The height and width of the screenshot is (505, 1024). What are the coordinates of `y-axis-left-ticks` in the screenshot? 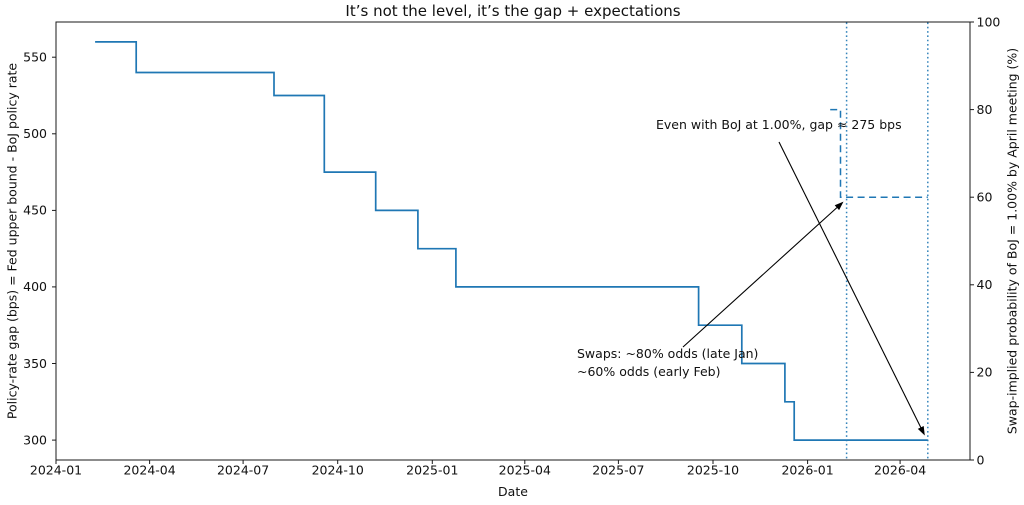 It's located at (54, 248).